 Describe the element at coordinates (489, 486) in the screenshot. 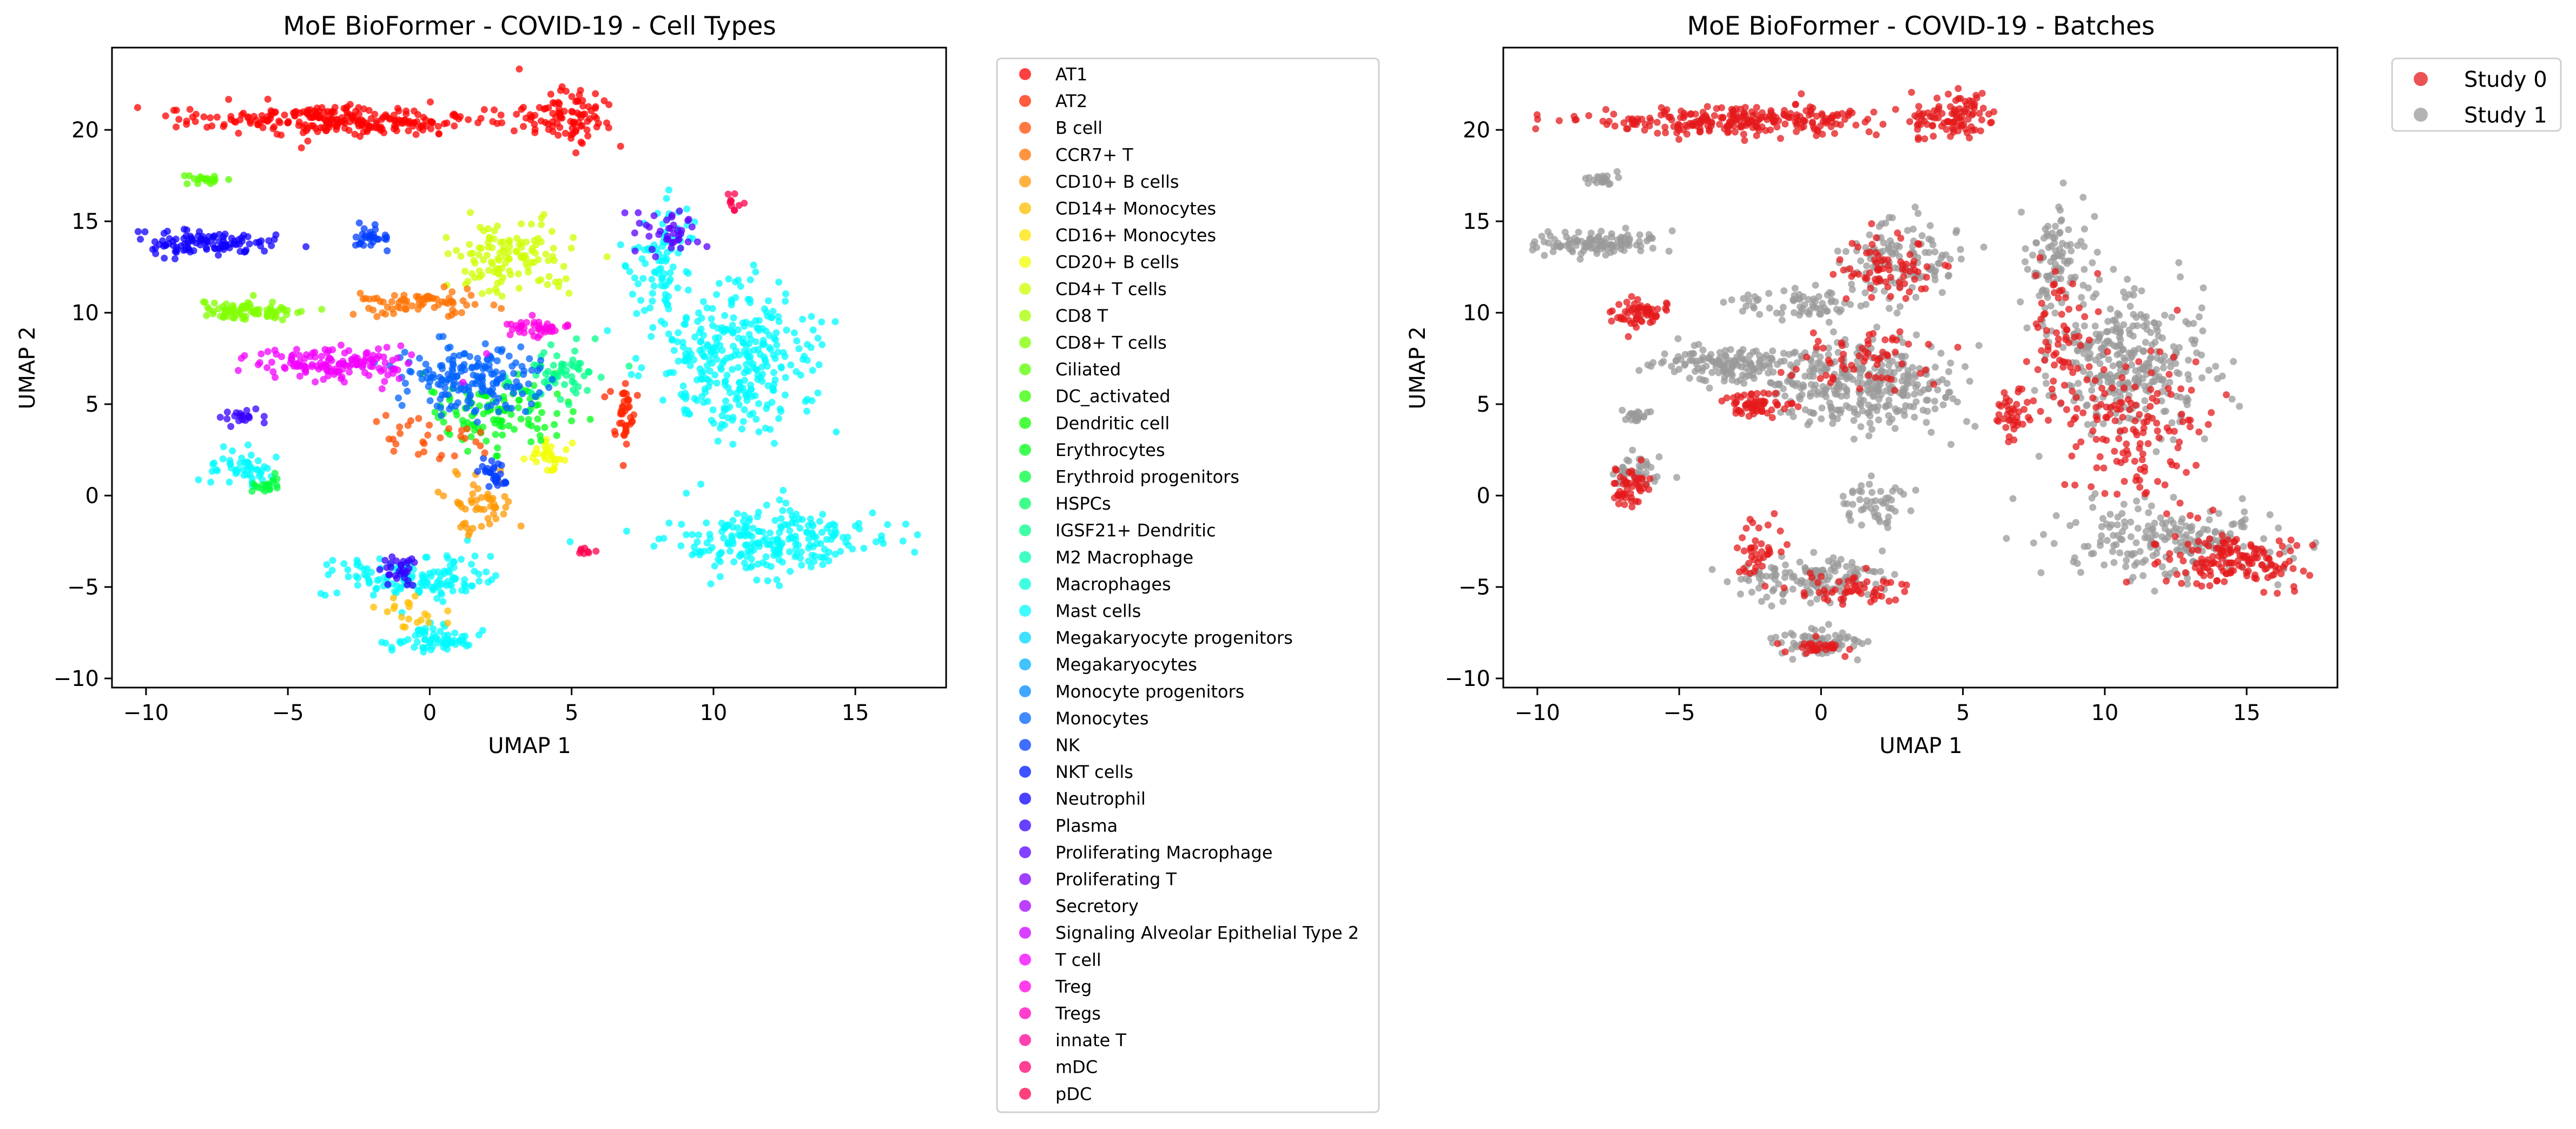

I see `cell-types-point-nk` at that location.